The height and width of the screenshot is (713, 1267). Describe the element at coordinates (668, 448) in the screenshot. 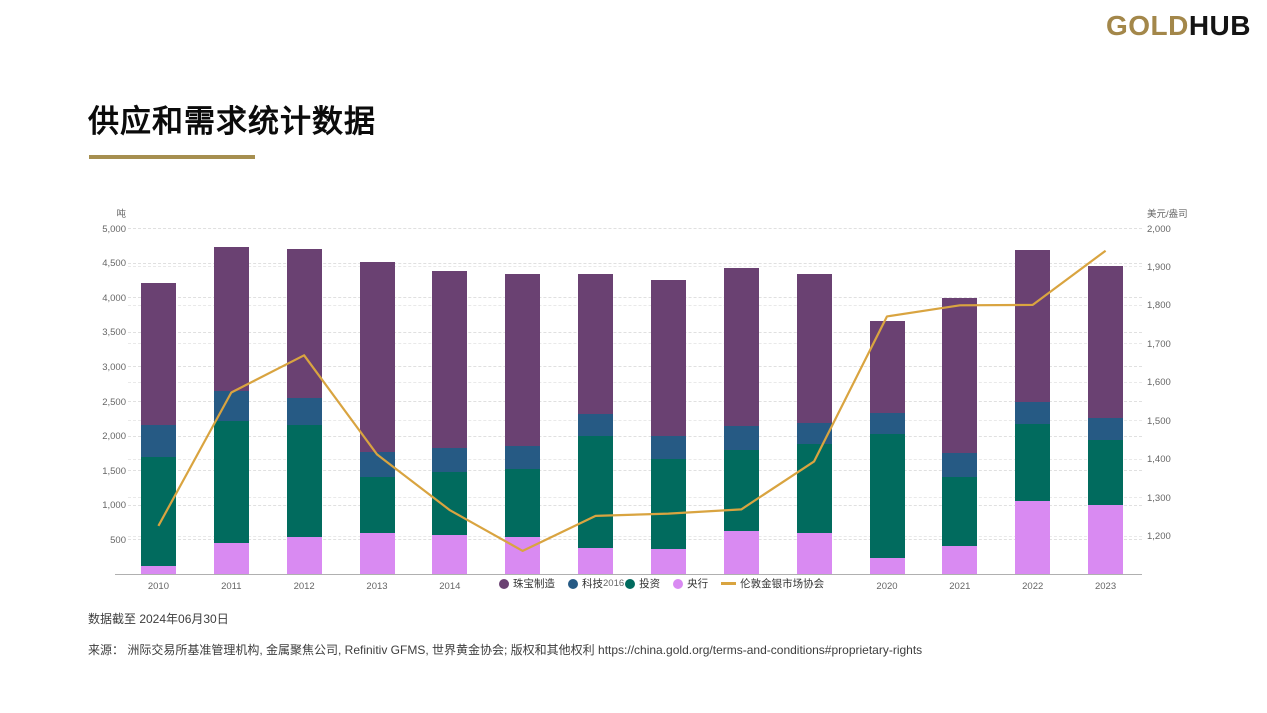

I see `bar-segment-科技-2017` at that location.